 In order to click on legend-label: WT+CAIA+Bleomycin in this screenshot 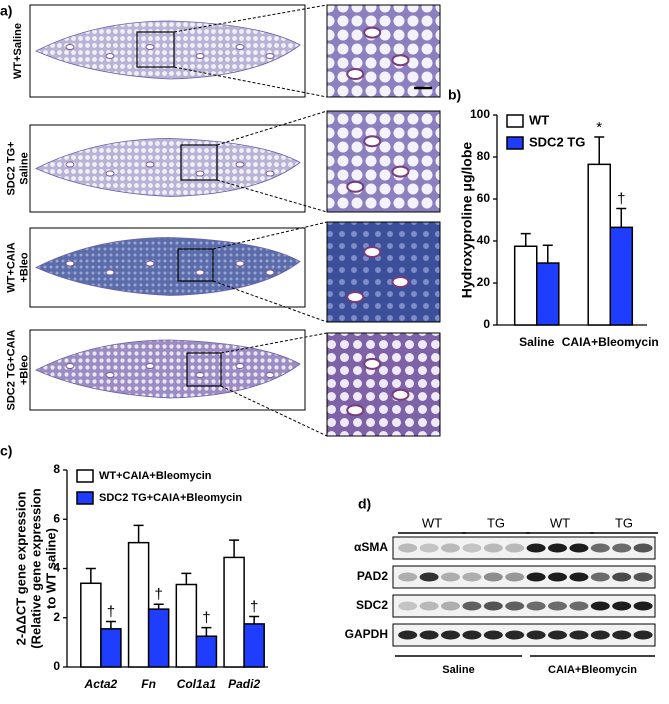, I will do `click(155, 476)`.